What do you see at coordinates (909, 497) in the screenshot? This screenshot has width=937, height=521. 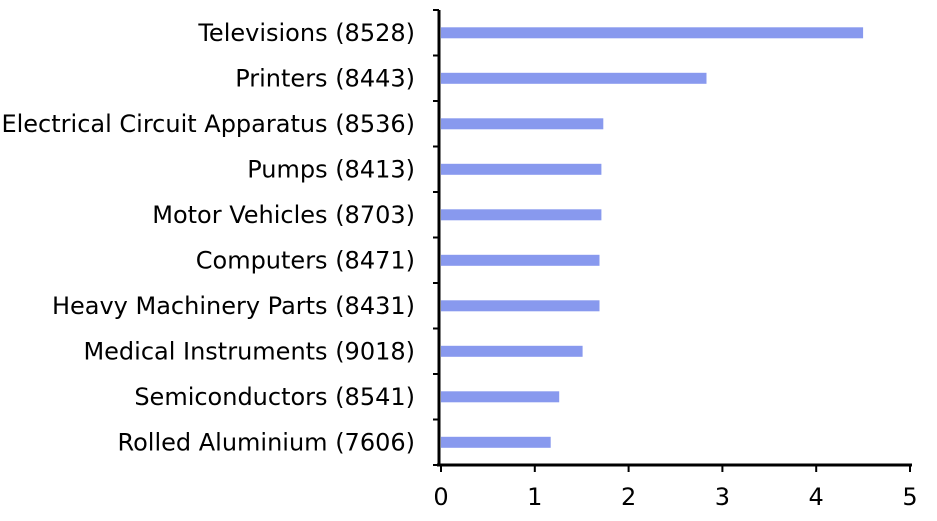 I see `x-tick-label-5: 5` at bounding box center [909, 497].